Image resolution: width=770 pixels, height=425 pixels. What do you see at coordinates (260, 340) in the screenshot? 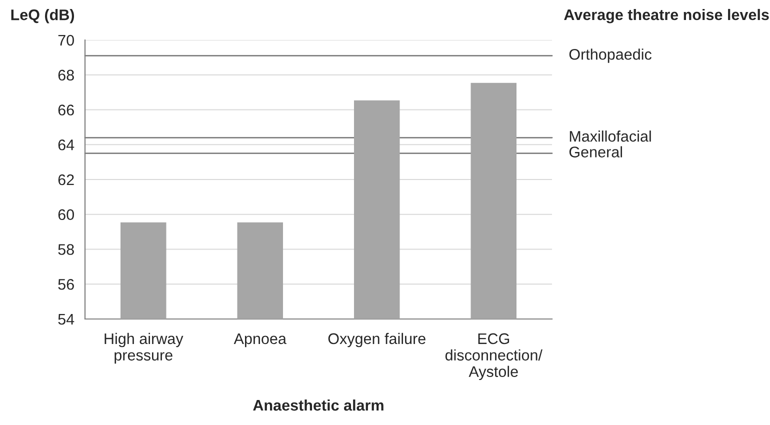
I see `x-tick-label: Apnoea` at bounding box center [260, 340].